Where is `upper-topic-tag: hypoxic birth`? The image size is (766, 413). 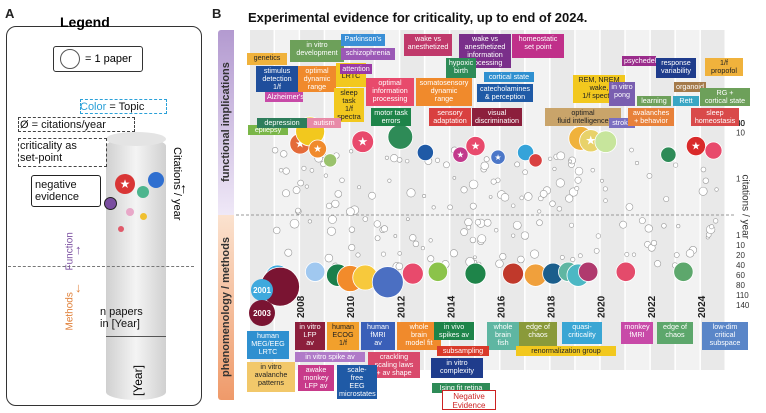
upper-topic-tag: hypoxic birth is located at coordinates (461, 68).